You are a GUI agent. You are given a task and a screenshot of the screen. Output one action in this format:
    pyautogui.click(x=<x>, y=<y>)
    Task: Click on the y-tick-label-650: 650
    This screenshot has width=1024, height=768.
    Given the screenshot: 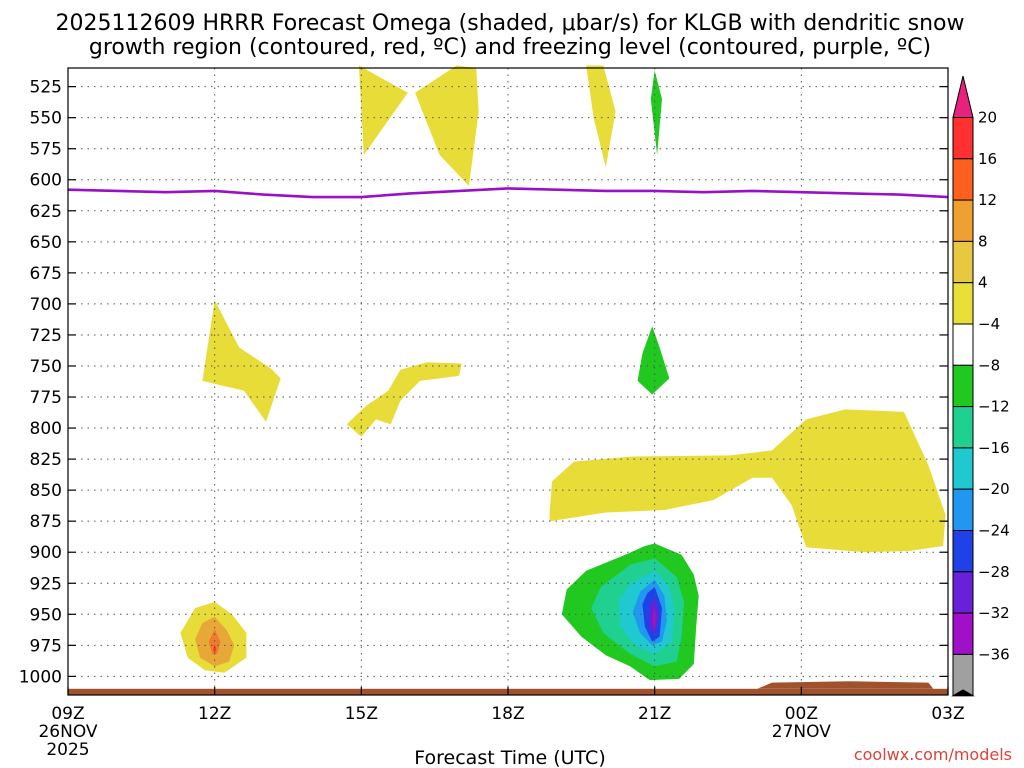 What is the action you would take?
    pyautogui.click(x=46, y=243)
    